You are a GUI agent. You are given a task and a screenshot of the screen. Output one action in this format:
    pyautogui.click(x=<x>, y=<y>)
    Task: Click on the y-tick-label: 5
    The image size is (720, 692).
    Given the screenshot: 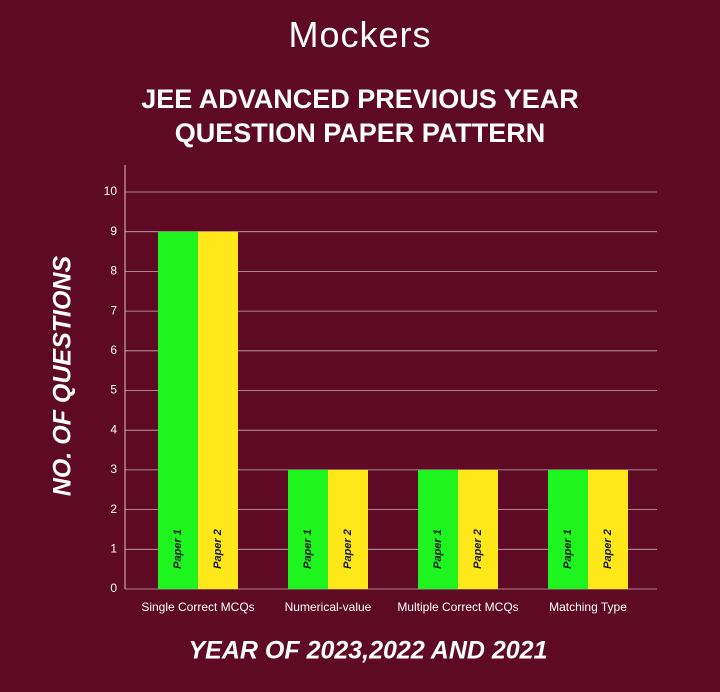 What is the action you would take?
    pyautogui.click(x=113, y=390)
    